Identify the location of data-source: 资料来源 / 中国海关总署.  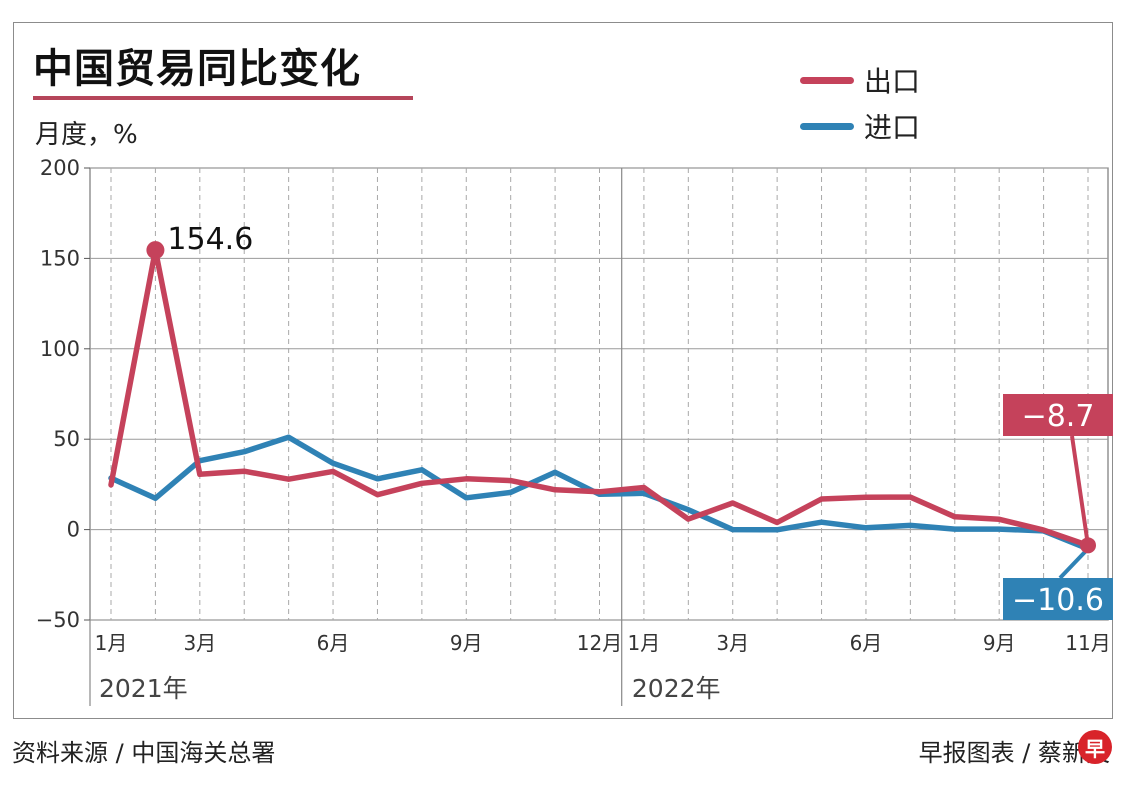
(144, 753).